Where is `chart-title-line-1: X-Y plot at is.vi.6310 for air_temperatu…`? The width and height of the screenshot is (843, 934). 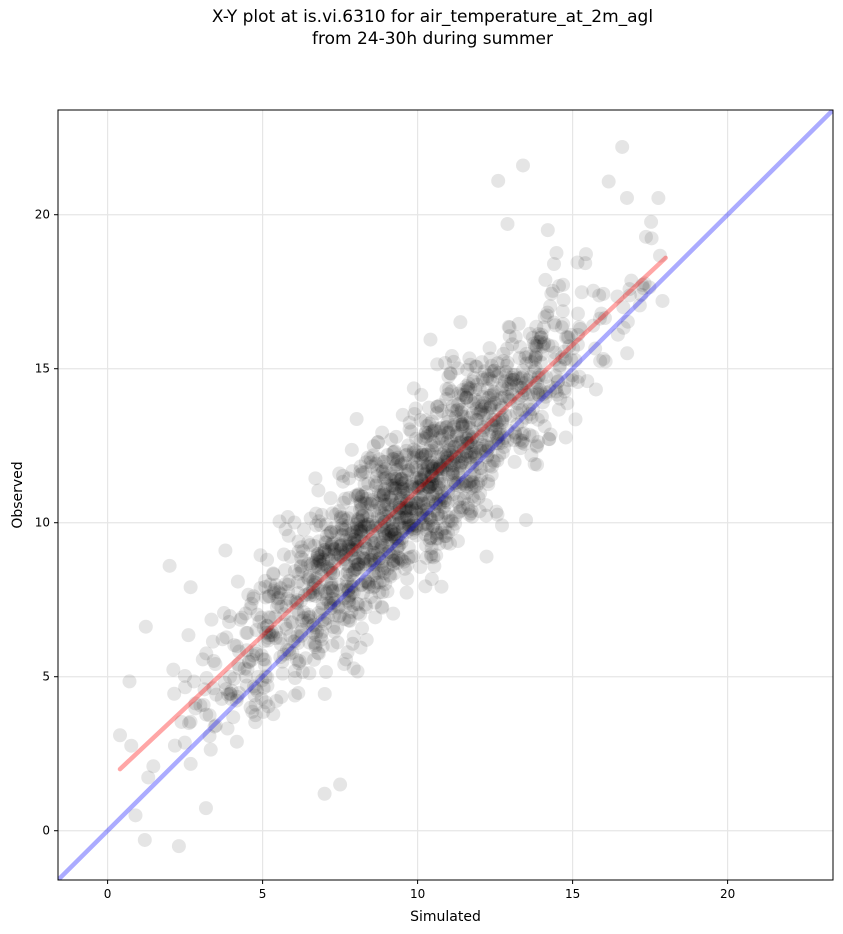
chart-title-line-1: X-Y plot at is.vi.6310 for air_temperatu… is located at coordinates (432, 17).